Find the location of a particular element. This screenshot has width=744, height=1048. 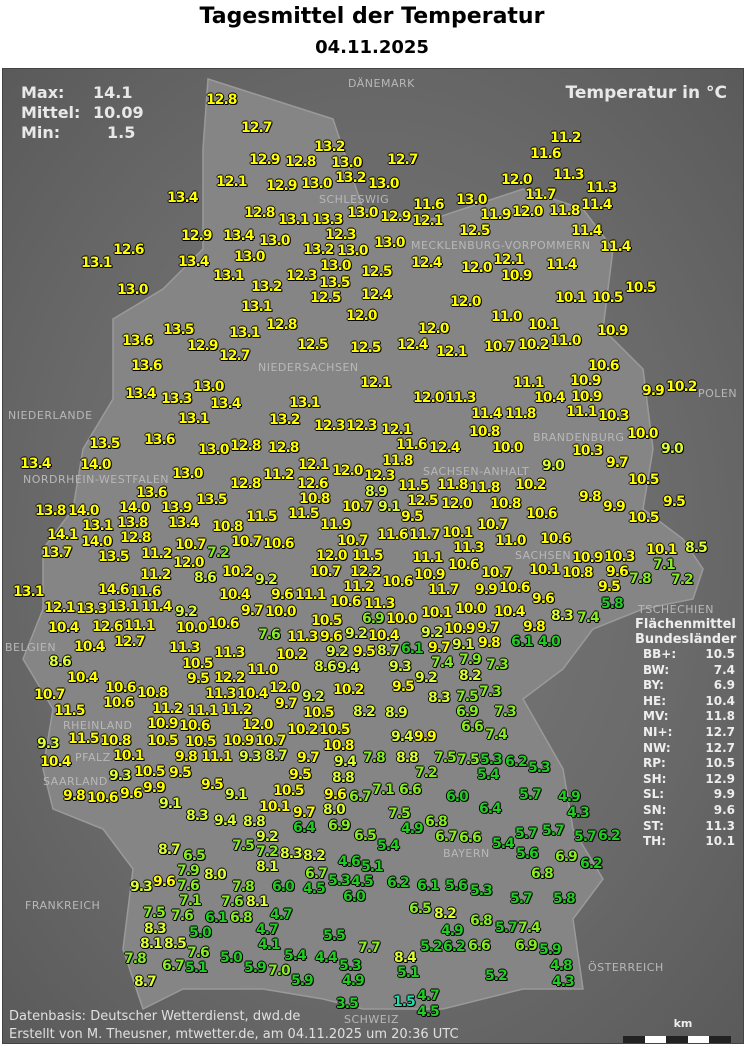

map-date: 04.11.2025 is located at coordinates (372, 47).